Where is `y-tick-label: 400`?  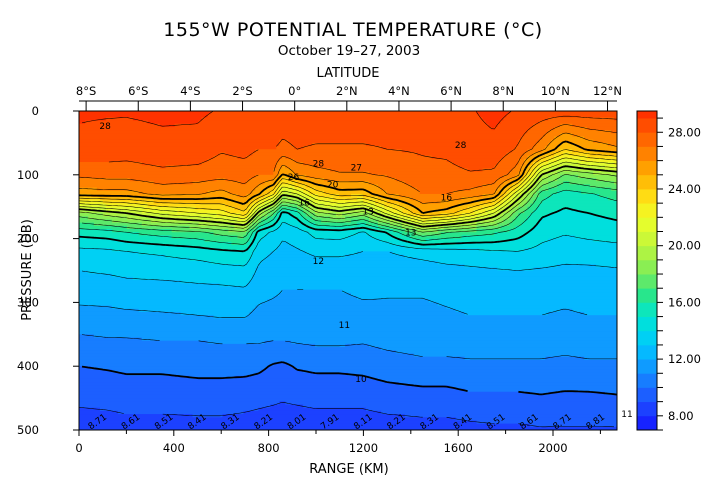
y-tick-label: 400 is located at coordinates (28, 366).